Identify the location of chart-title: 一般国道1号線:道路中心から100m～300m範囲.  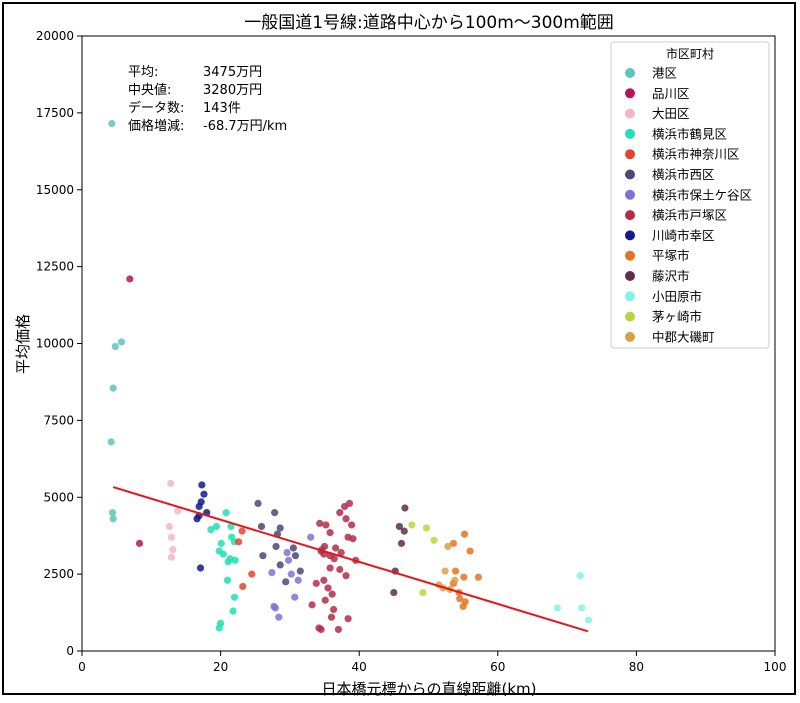
(429, 23).